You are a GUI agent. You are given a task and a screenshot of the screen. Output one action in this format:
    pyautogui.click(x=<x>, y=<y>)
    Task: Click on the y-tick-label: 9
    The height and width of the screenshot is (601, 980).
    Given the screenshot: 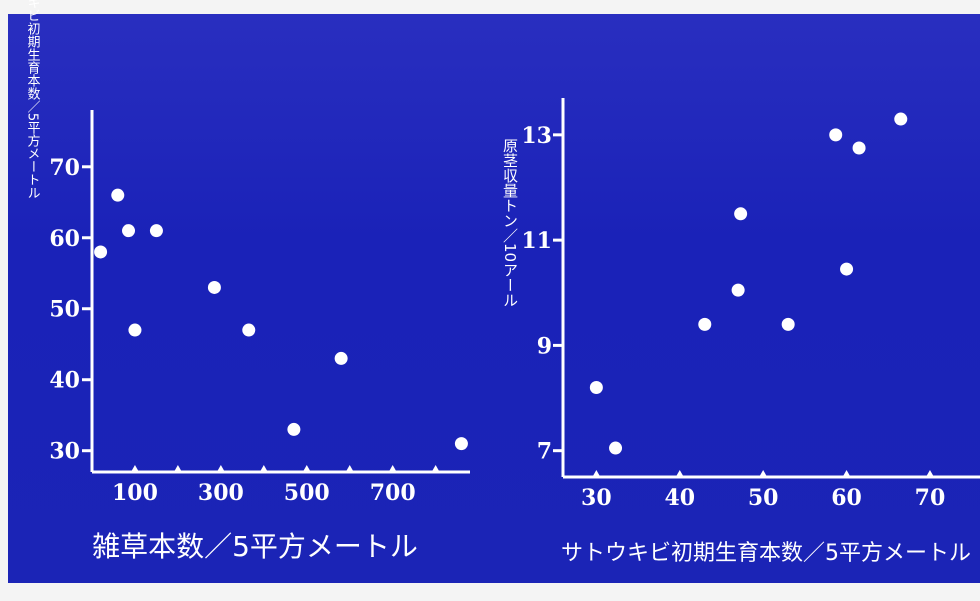 What is the action you would take?
    pyautogui.click(x=544, y=346)
    